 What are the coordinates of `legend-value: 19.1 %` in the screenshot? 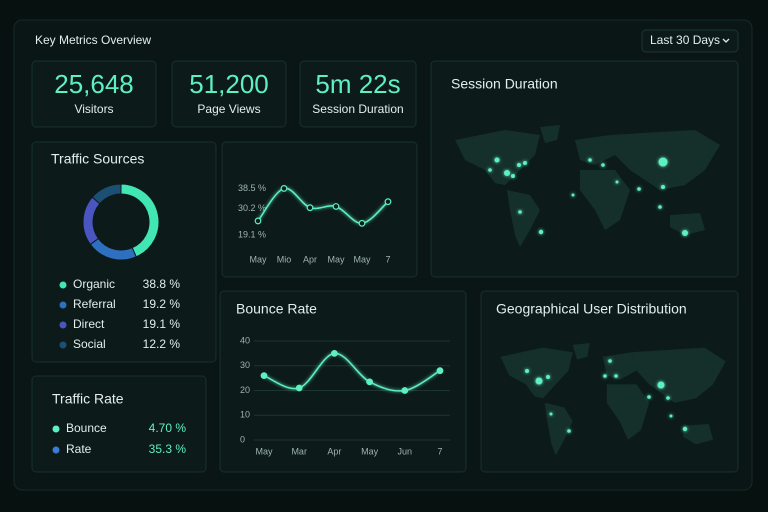 It's located at (162, 324).